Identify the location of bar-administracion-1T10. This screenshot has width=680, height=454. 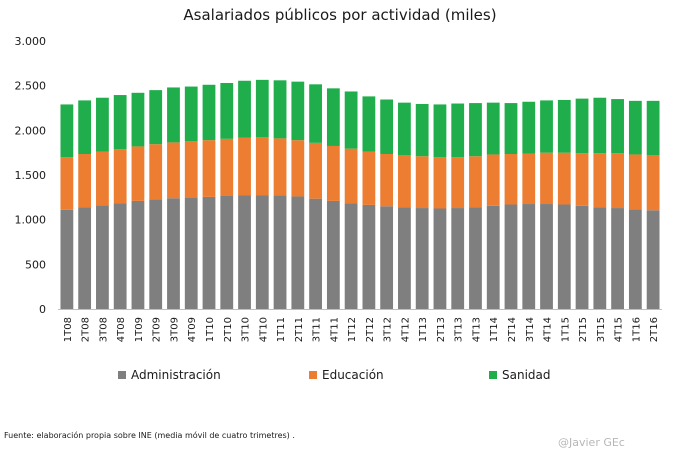
(209, 252).